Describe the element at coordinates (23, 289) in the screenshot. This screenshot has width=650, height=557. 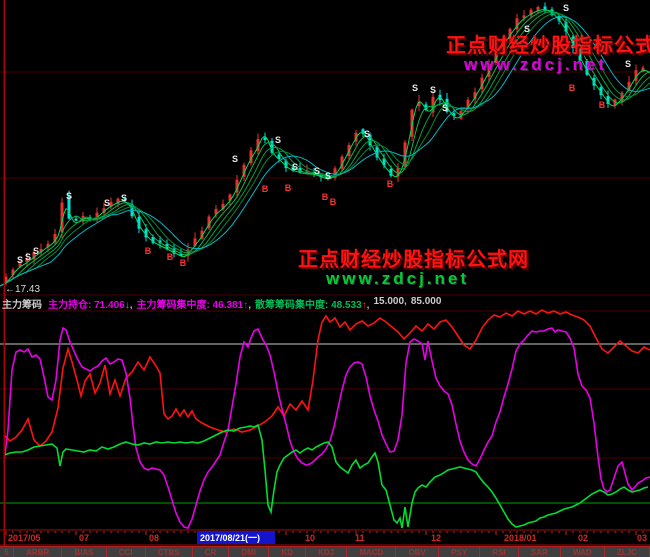
I see `last-price-marker: ←17.43` at that location.